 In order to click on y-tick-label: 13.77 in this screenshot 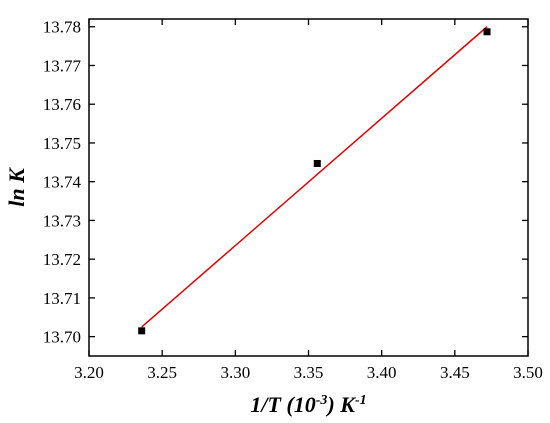, I will do `click(62, 65)`.